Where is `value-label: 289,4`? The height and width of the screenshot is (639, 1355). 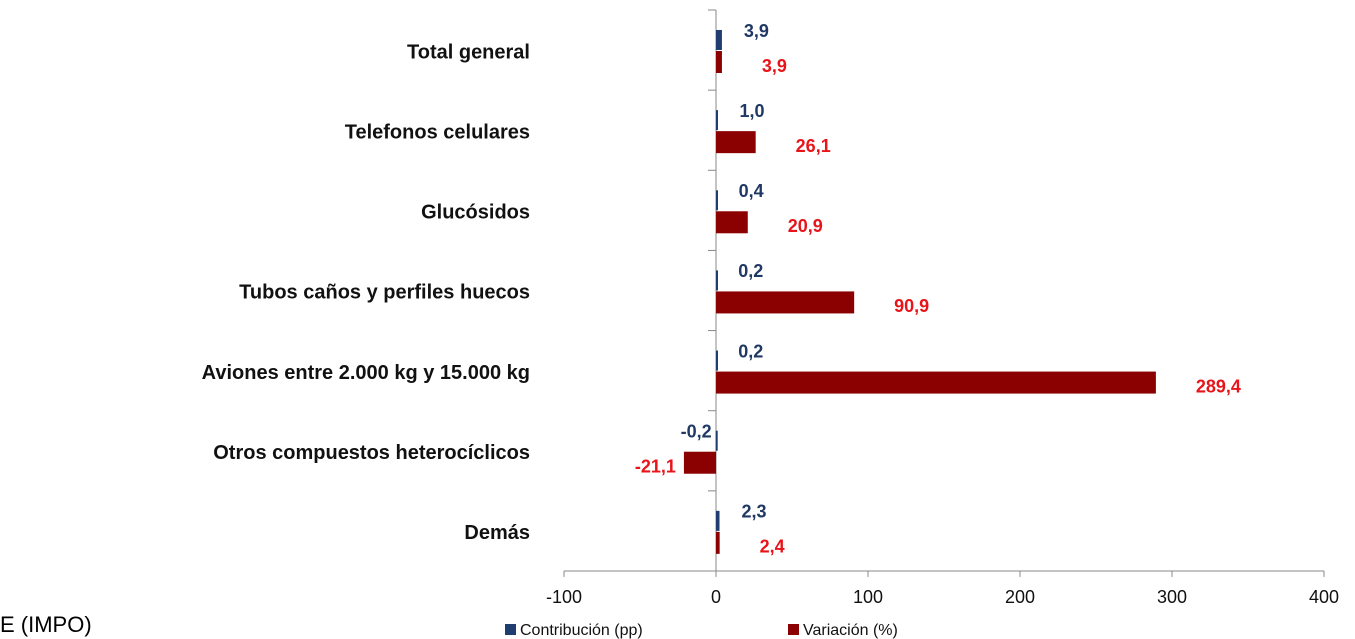 value-label: 289,4 is located at coordinates (1218, 386).